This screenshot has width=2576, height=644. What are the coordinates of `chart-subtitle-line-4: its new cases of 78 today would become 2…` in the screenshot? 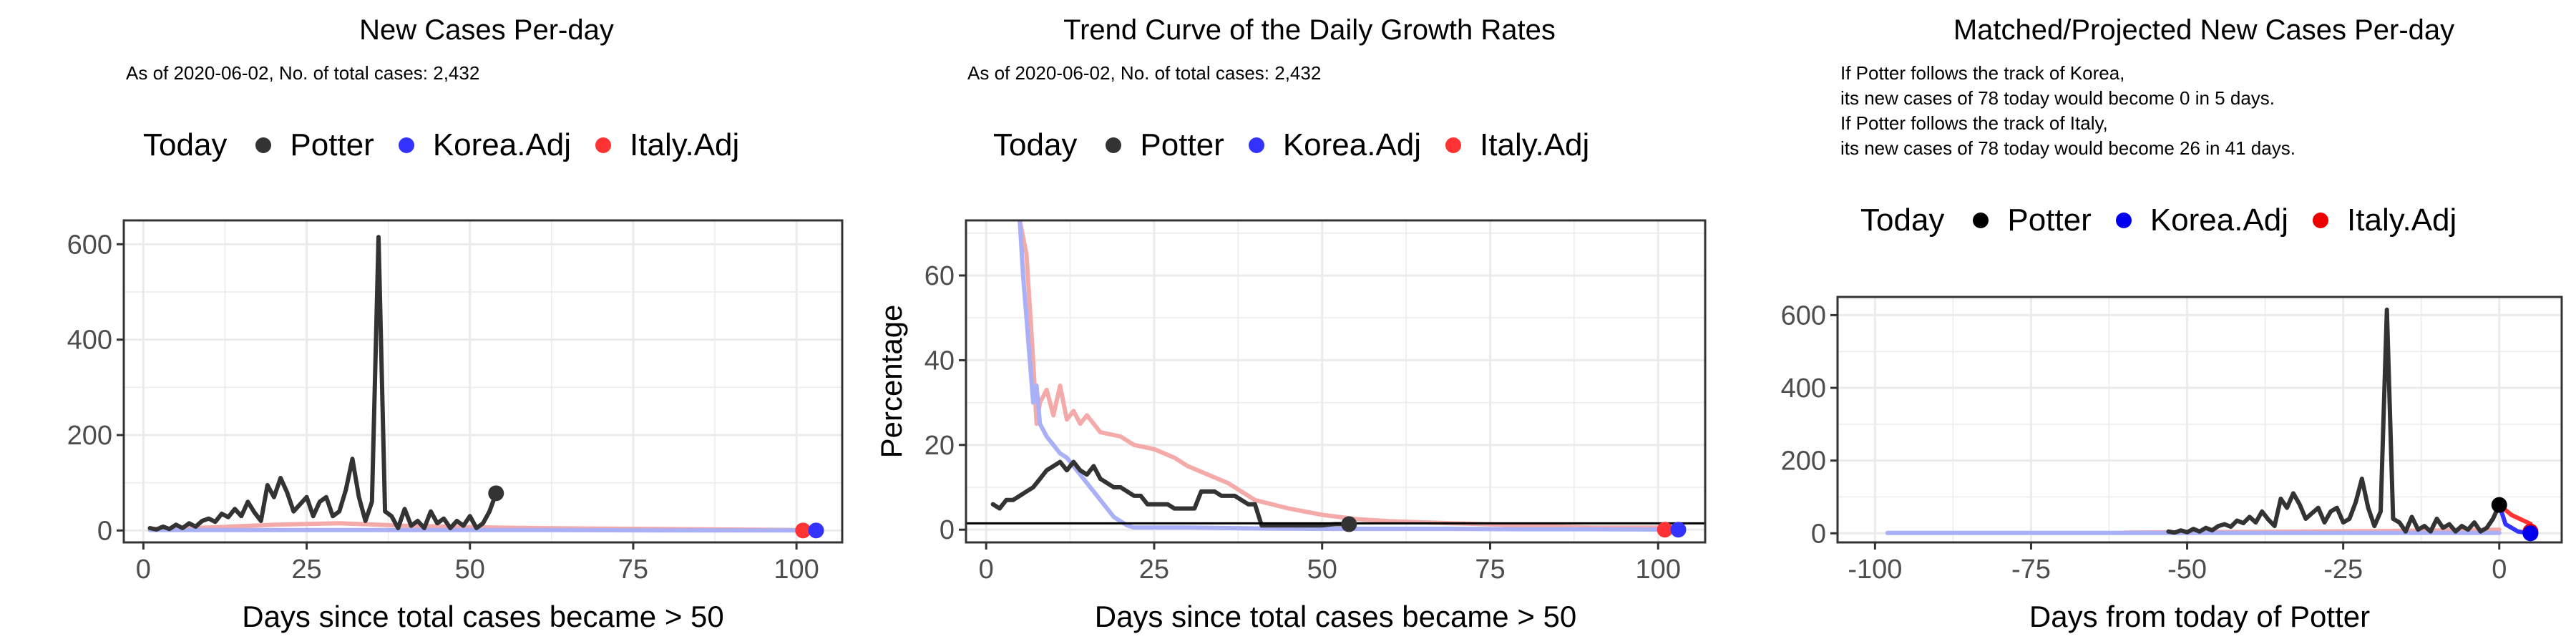 It's located at (2068, 148).